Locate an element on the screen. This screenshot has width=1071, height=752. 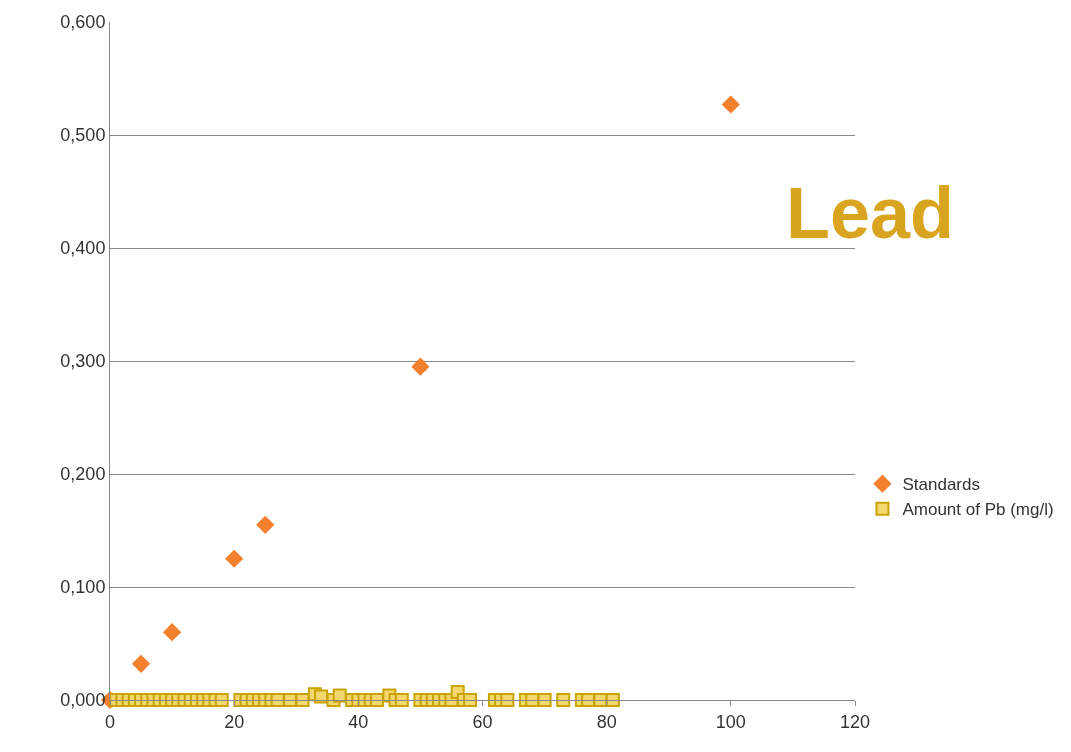
y-tick-label: 0,600 is located at coordinates (83, 22).